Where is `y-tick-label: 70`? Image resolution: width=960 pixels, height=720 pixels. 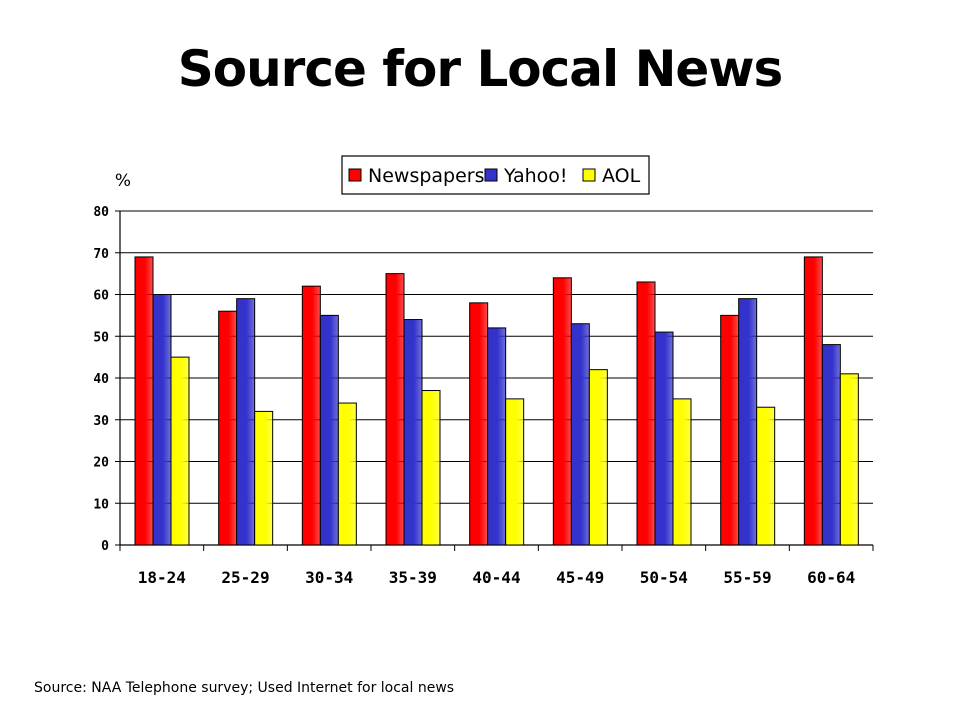
y-tick-label: 70 is located at coordinates (101, 254).